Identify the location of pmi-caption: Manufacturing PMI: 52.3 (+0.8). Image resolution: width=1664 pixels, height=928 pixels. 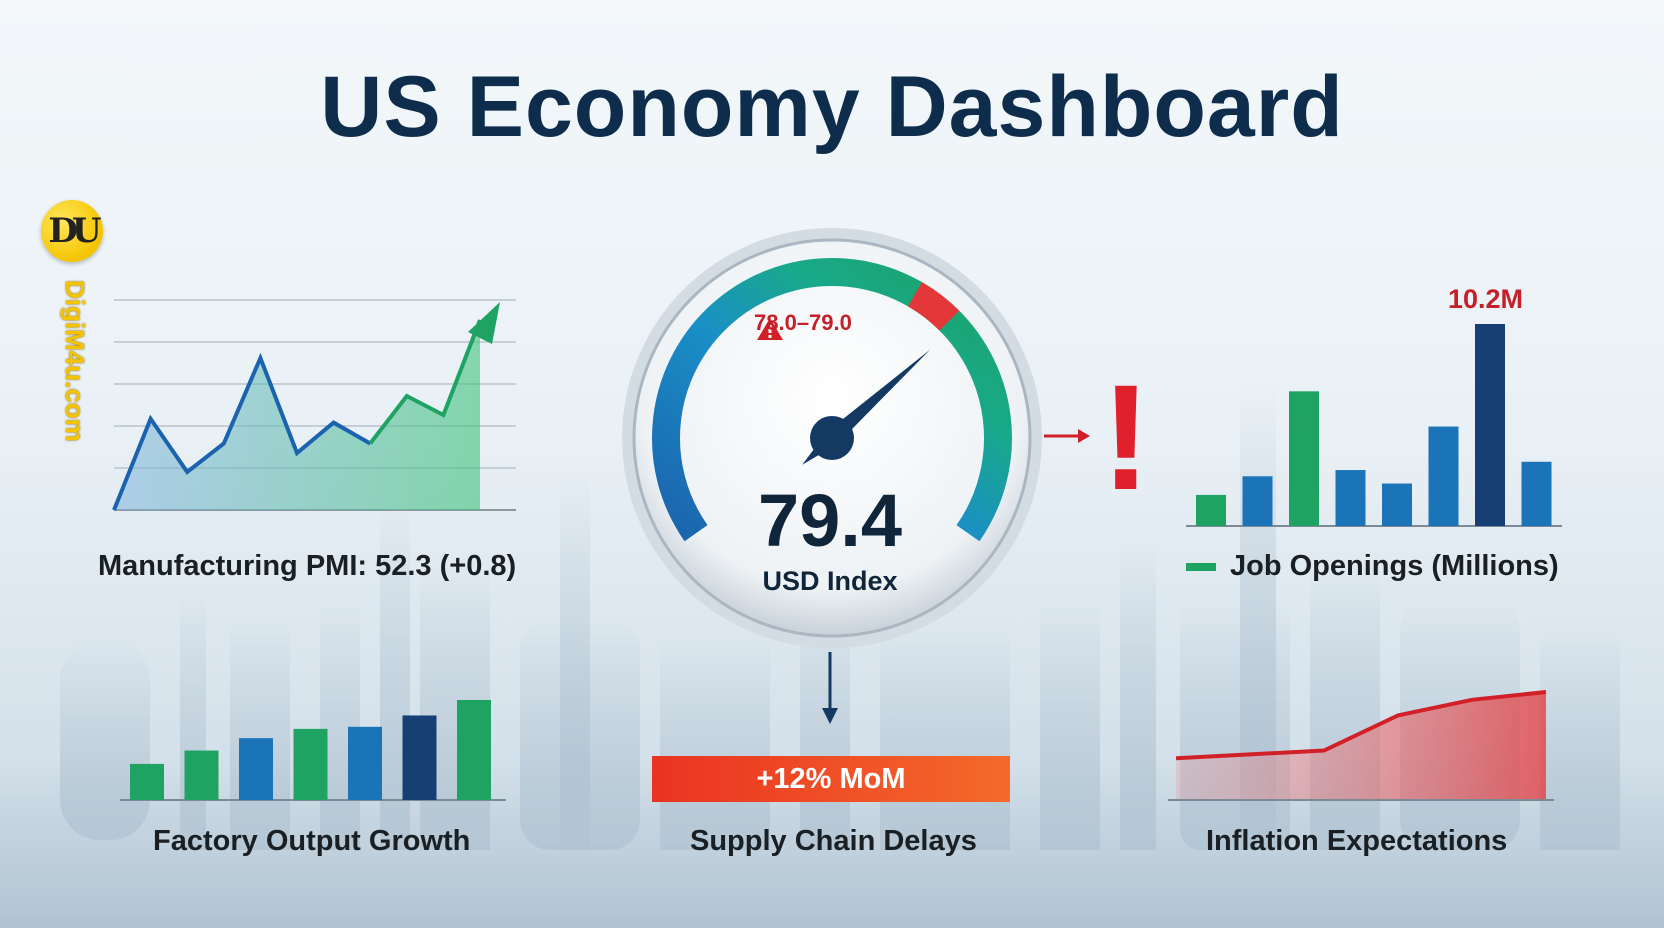
(307, 566).